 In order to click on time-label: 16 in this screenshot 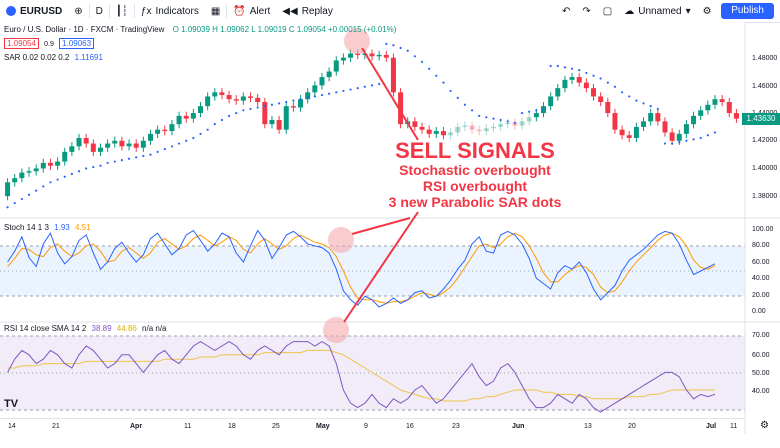, I will do `click(410, 426)`.